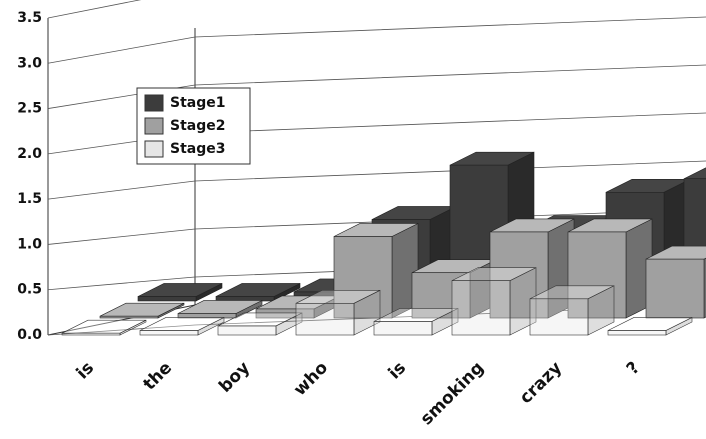 The image size is (706, 439). Describe the element at coordinates (29, 63) in the screenshot. I see `y-tick-label: 3.0` at that location.